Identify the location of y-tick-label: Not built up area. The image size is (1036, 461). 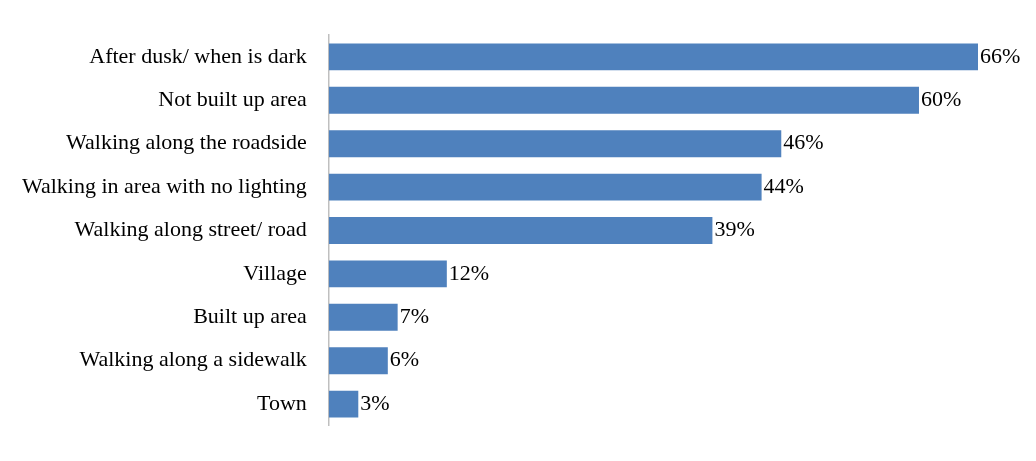
(233, 99).